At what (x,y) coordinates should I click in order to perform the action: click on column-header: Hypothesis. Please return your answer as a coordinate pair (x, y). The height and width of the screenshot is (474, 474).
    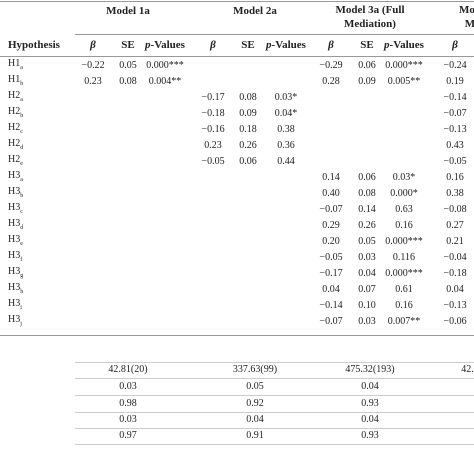
    Looking at the image, I should click on (34, 45).